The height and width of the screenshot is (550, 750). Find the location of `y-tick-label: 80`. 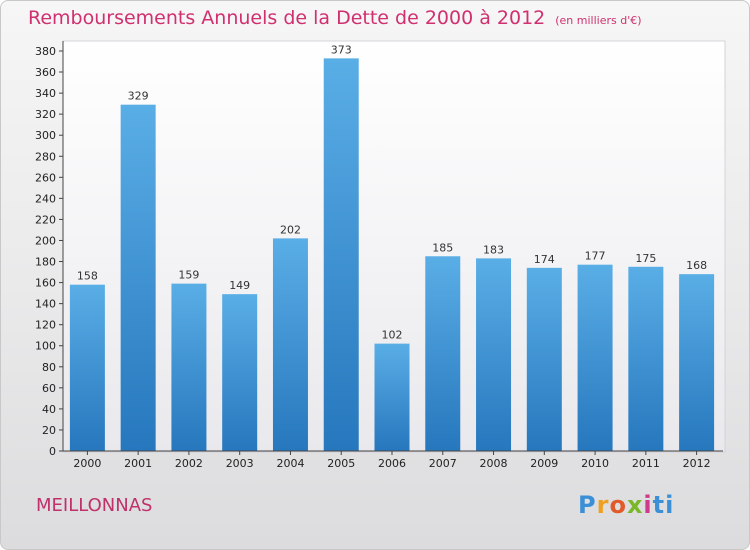

y-tick-label: 80 is located at coordinates (49, 367).